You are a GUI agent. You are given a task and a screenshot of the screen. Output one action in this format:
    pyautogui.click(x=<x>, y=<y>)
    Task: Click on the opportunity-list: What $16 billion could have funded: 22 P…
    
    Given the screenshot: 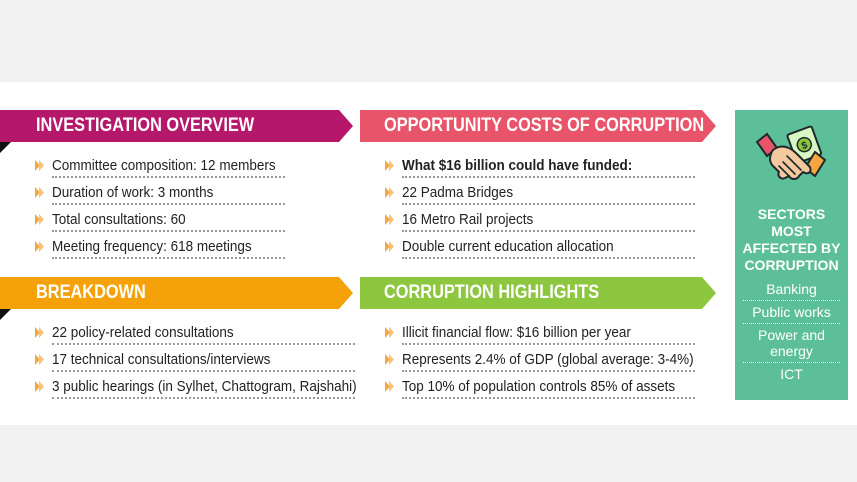 What is the action you would take?
    pyautogui.click(x=539, y=207)
    